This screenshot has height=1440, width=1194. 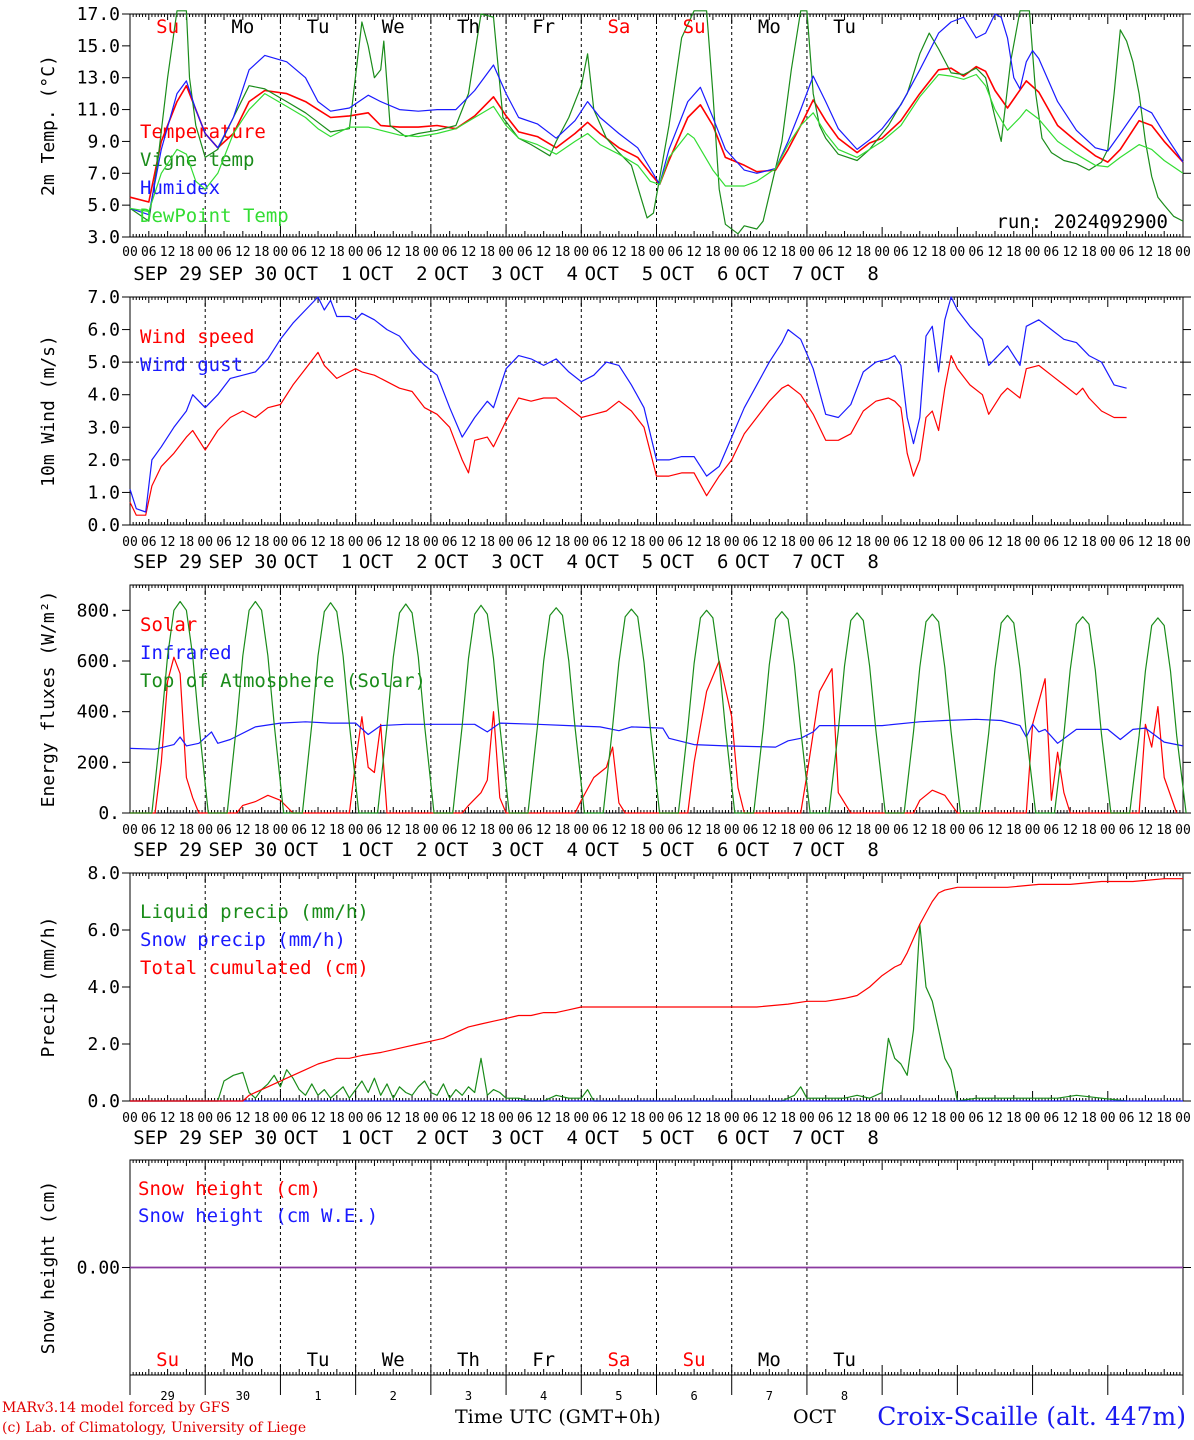 I want to click on day-number: 5, so click(x=618, y=1396).